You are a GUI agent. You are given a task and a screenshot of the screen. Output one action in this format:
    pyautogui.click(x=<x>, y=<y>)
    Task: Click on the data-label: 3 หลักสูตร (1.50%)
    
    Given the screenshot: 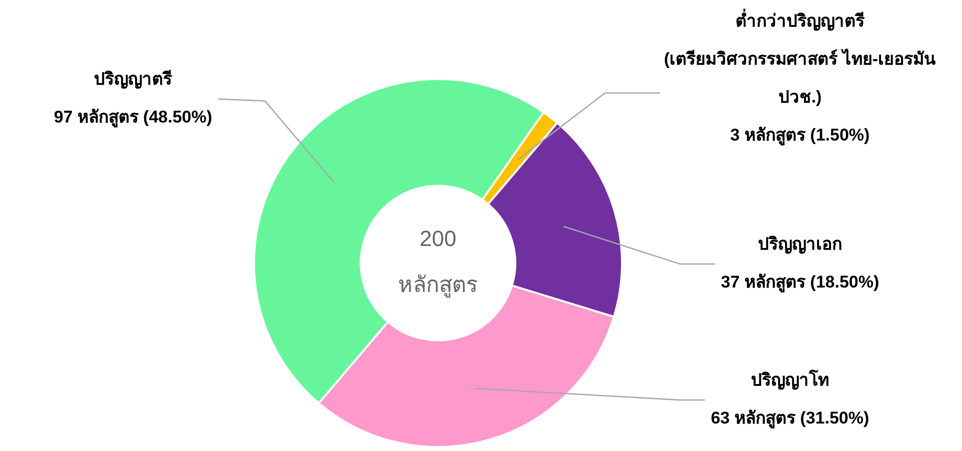 What is the action you would take?
    pyautogui.click(x=800, y=136)
    